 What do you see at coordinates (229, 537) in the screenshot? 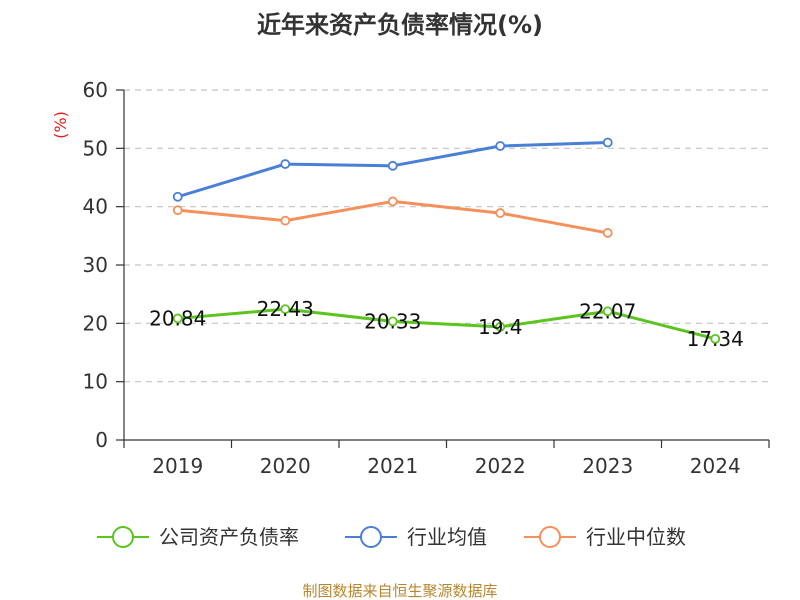
I see `legend-label: 公司资产负债率` at bounding box center [229, 537].